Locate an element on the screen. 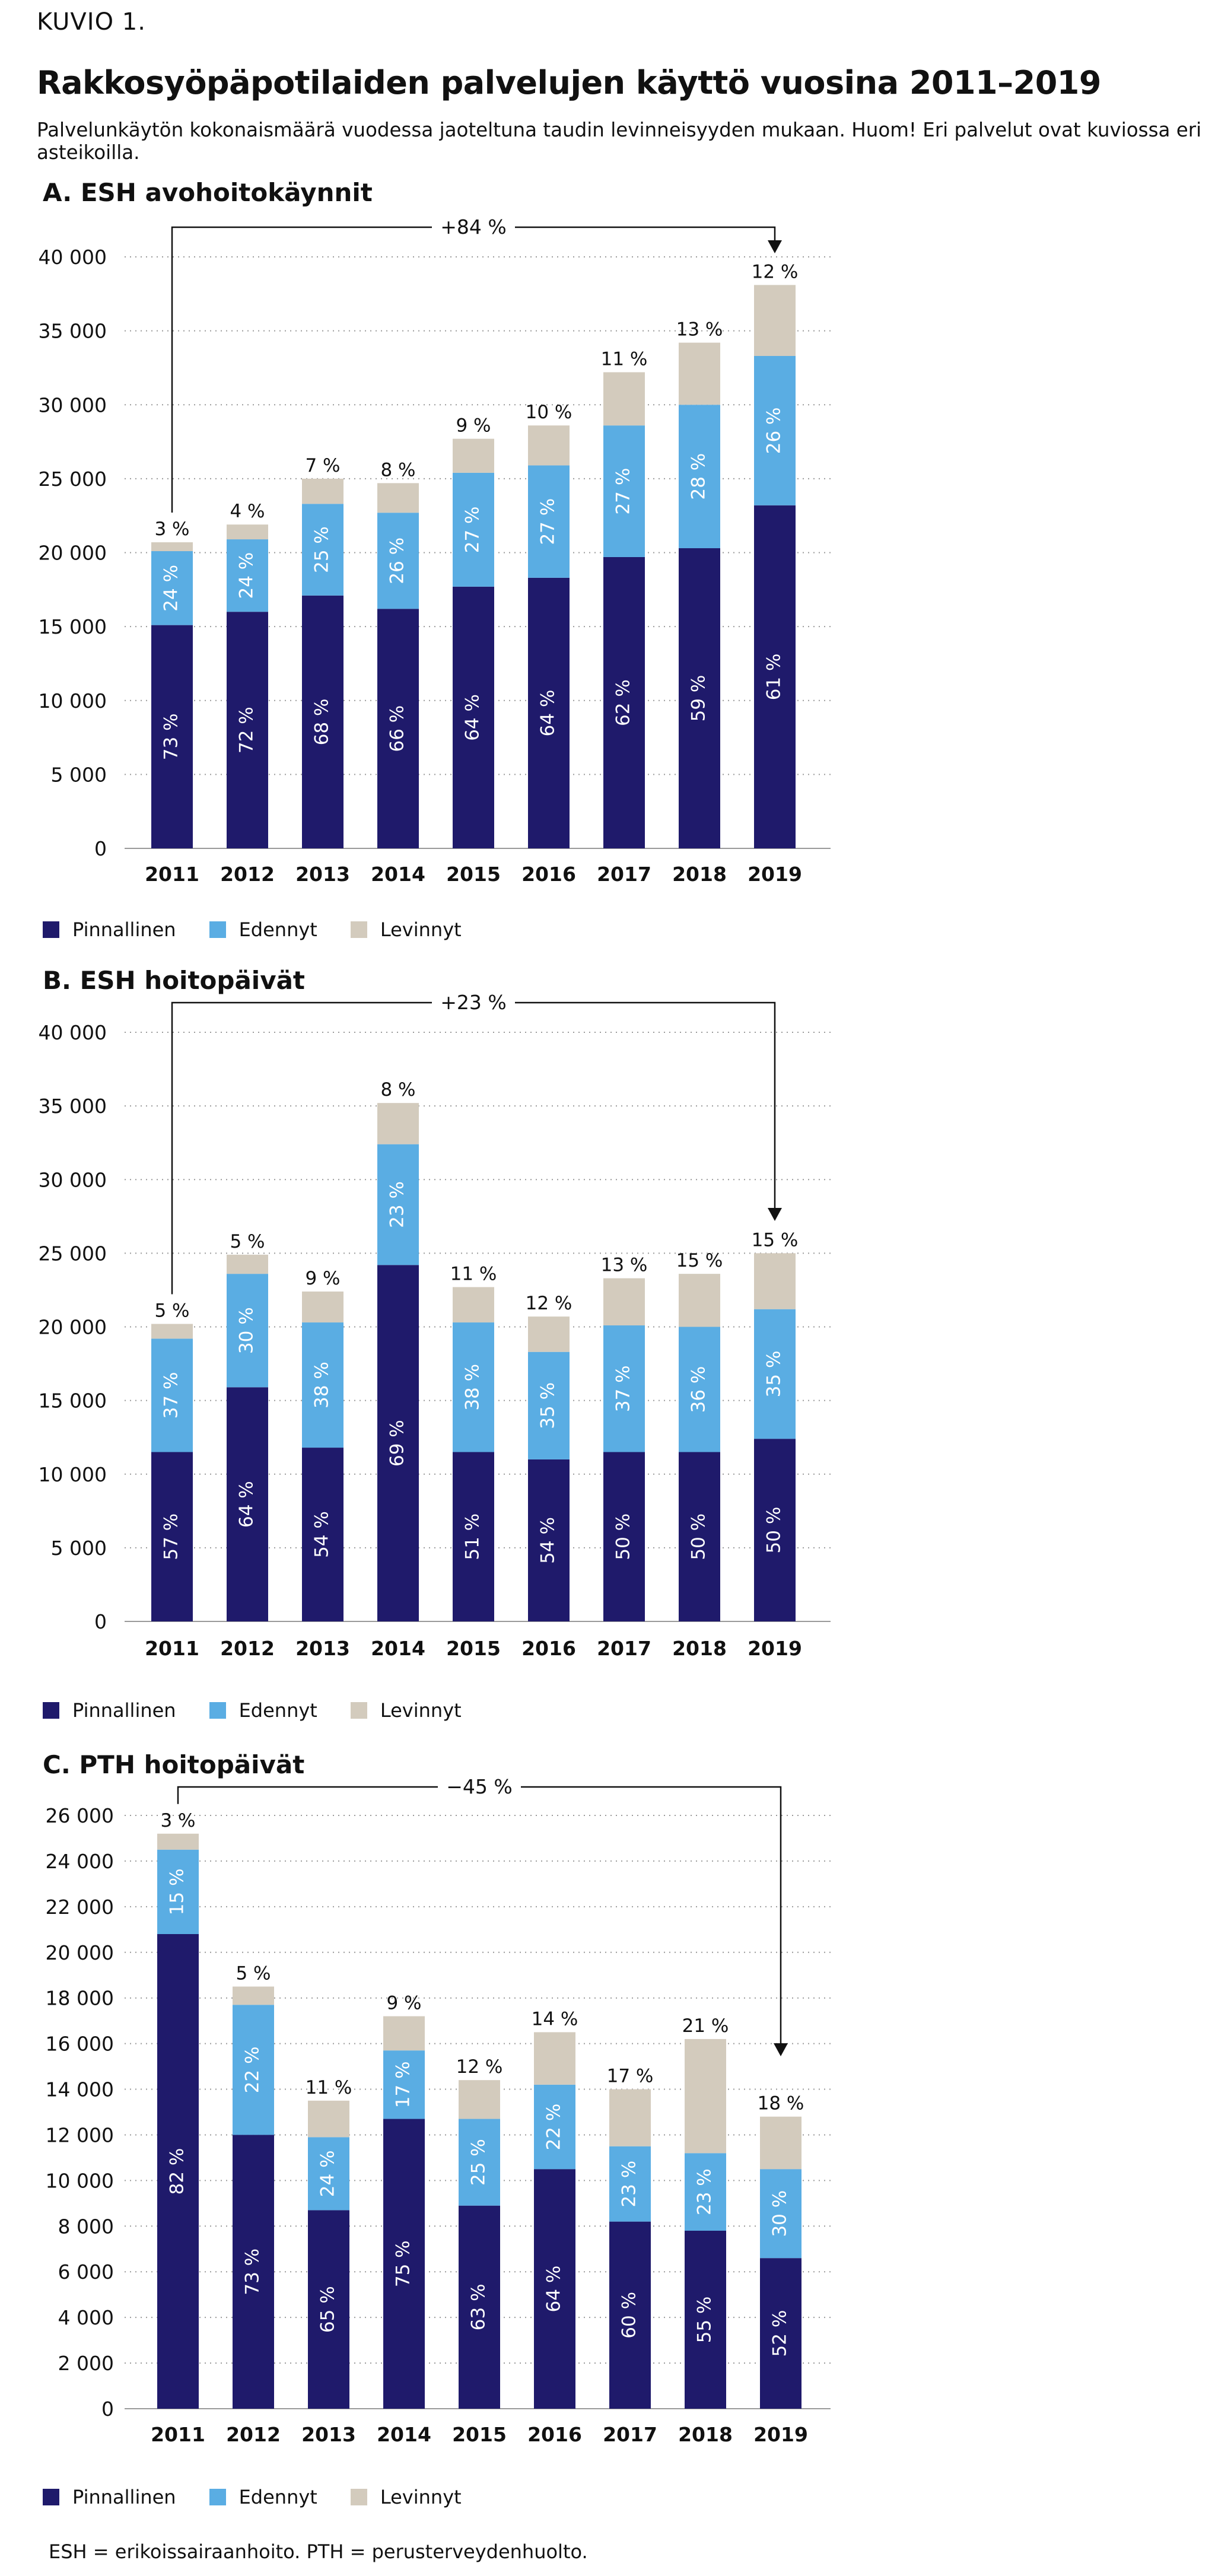  y-tick-label: 15 000 is located at coordinates (73, 1401).